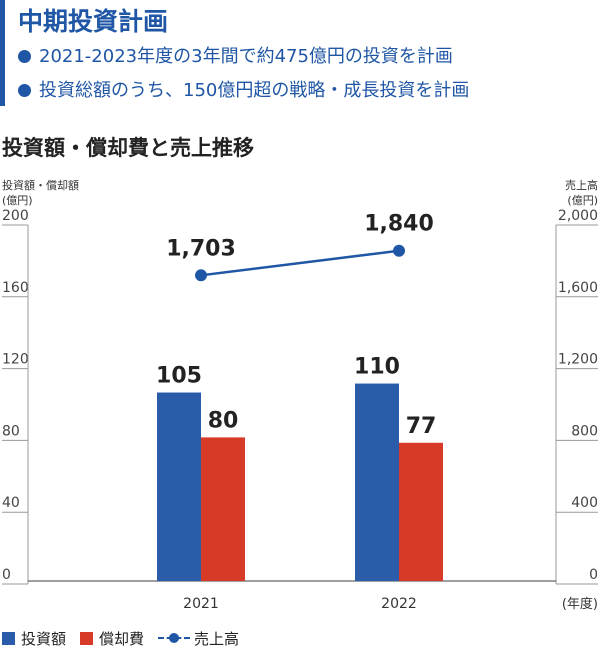 Image resolution: width=600 pixels, height=651 pixels. I want to click on page-title: 中期投資計画, so click(93, 21).